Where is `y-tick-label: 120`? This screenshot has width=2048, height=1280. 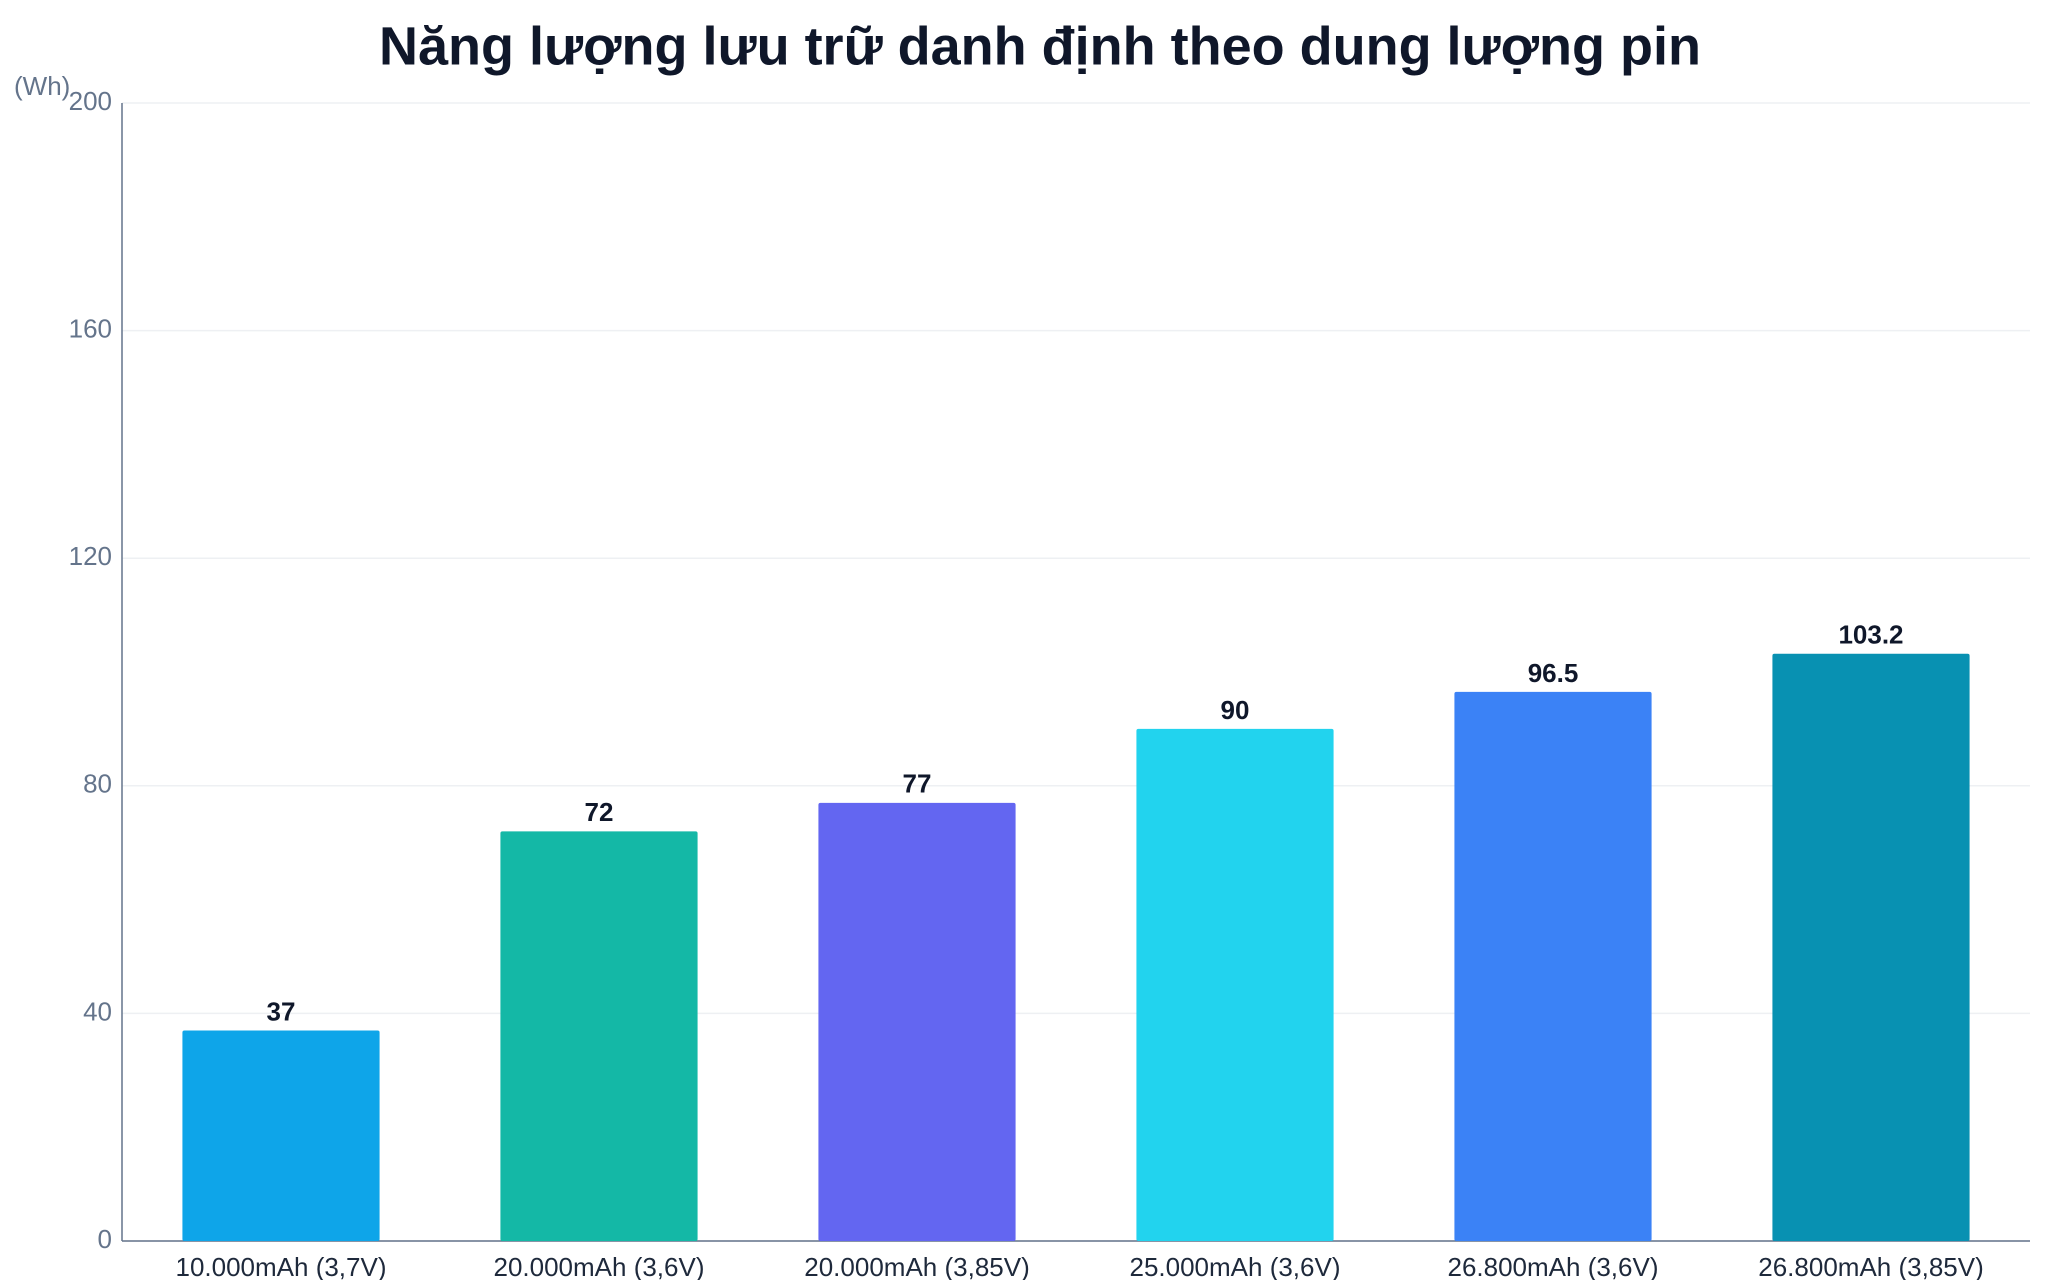 y-tick-label: 120 is located at coordinates (90, 556).